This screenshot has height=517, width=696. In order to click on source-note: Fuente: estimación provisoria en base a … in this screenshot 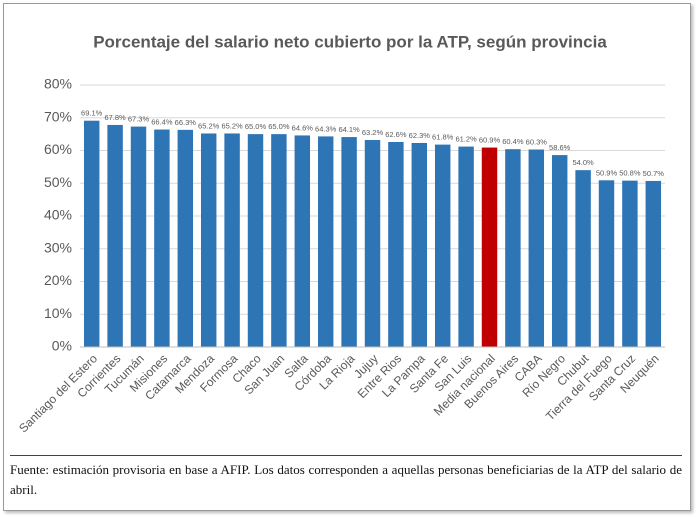, I will do `click(346, 477)`.